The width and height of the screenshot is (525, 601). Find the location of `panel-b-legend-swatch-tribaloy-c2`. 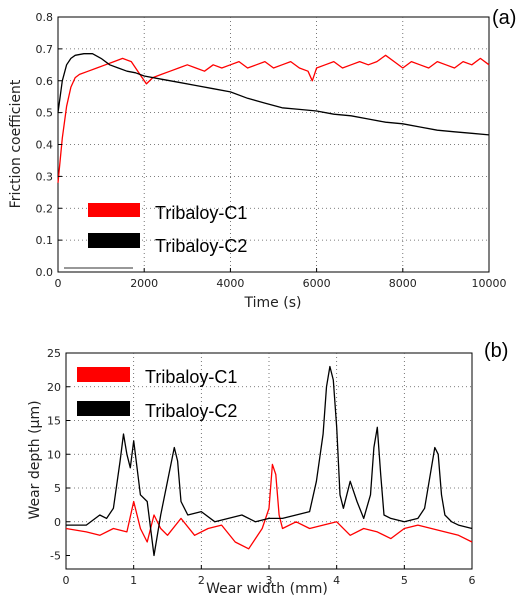

panel-b-legend-swatch-tribaloy-c2 is located at coordinates (103, 408).